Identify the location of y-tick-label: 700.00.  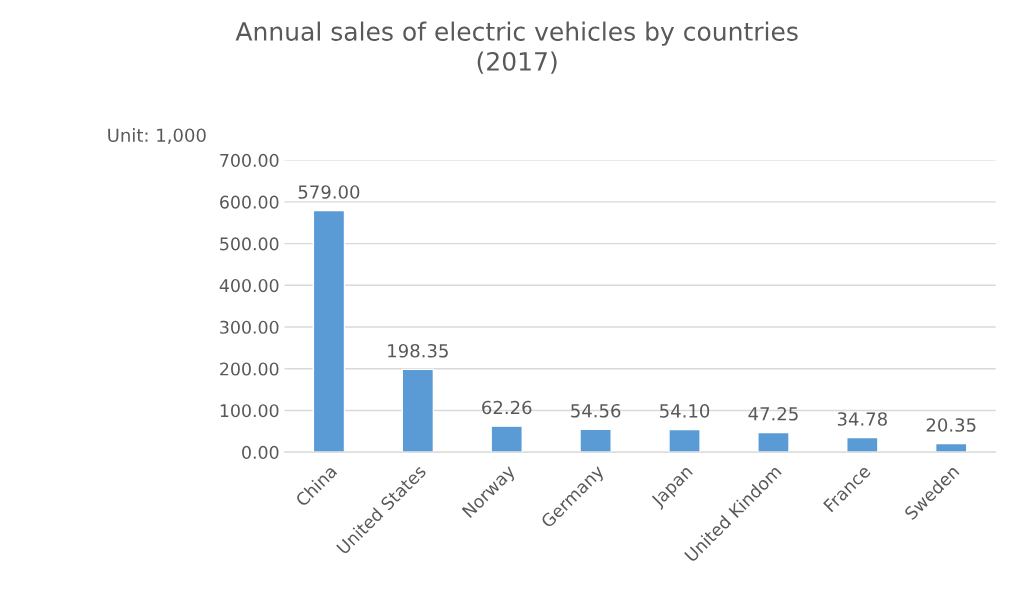
(249, 160).